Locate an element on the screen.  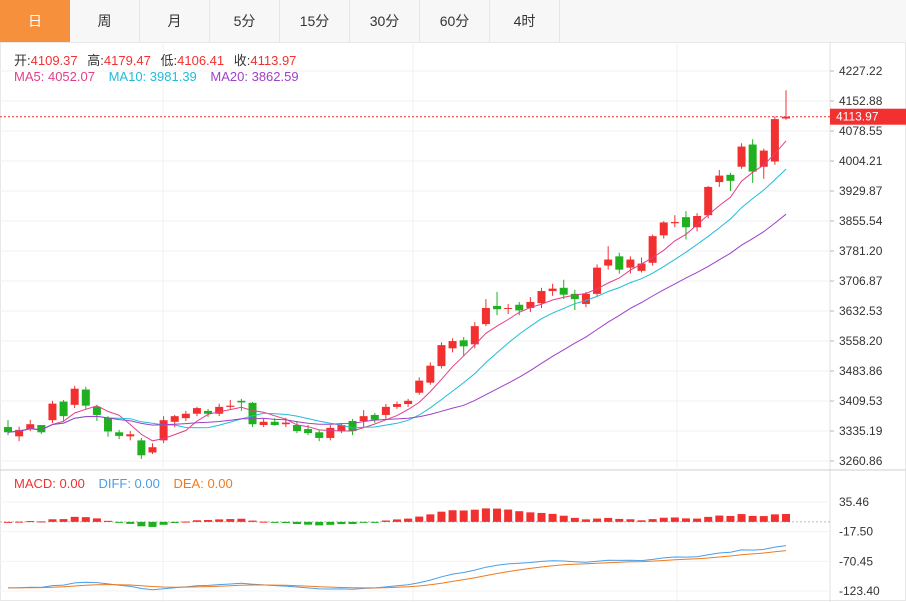
tab-4hour: 4时 is located at coordinates (525, 21).